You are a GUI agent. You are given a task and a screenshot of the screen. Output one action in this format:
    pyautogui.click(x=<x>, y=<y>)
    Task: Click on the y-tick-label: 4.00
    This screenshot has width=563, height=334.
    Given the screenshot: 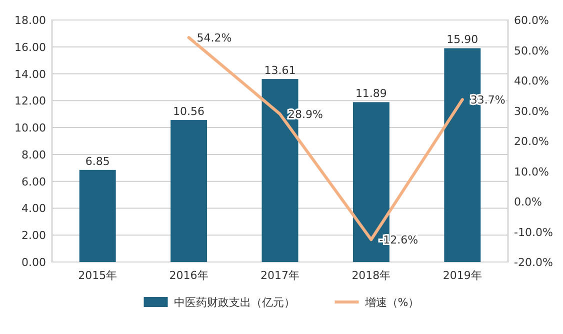 What is the action you would take?
    pyautogui.click(x=34, y=209)
    